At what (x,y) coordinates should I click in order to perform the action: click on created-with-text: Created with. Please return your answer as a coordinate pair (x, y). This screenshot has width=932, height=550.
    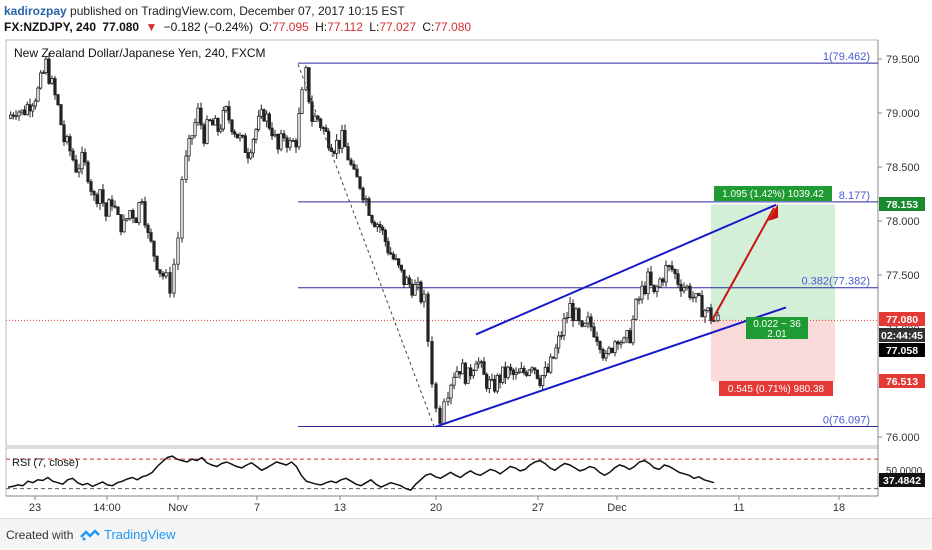
    Looking at the image, I should click on (40, 535).